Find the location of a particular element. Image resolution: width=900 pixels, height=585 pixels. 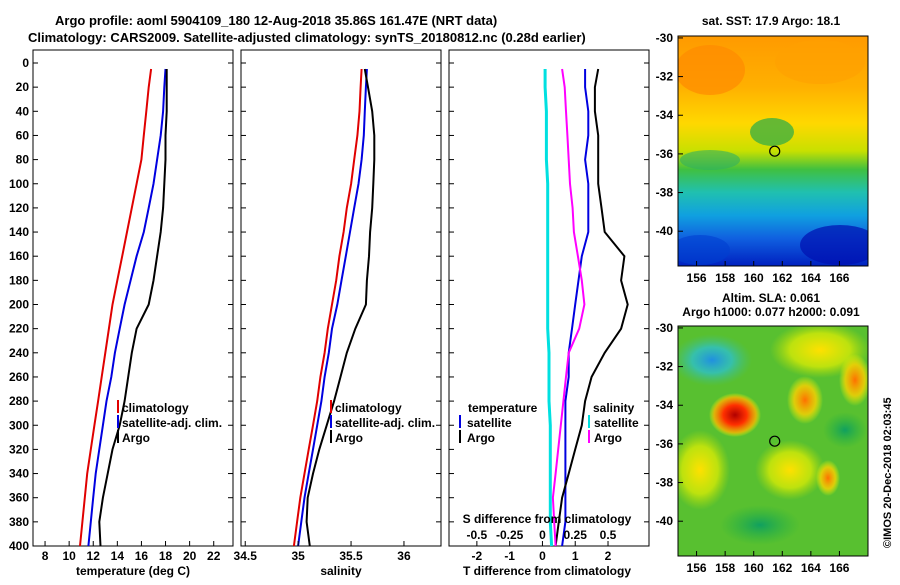

satellite-adj-clim-line is located at coordinates (127, 307).